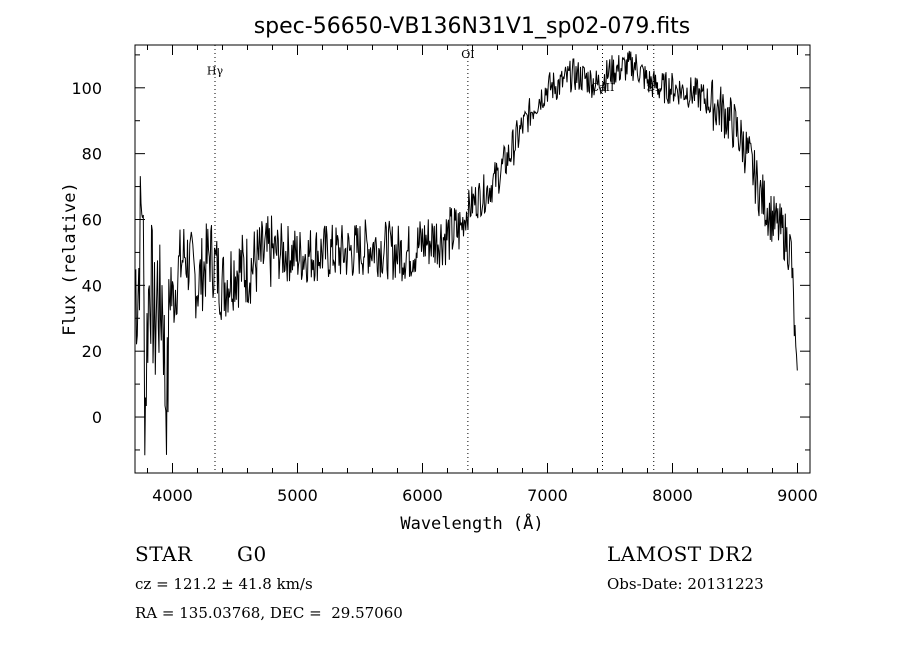 The width and height of the screenshot is (900, 650). I want to click on x-tick-label: 9000, so click(797, 495).